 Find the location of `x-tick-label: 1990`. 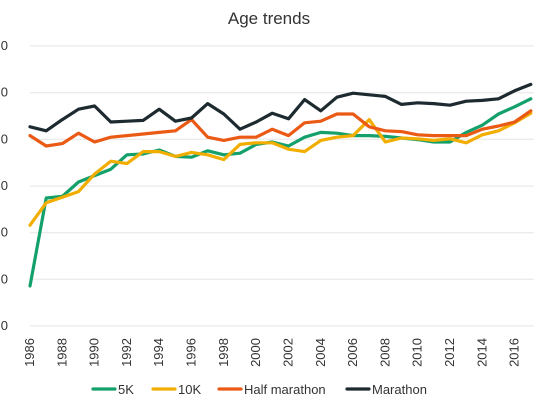

x-tick-label: 1990 is located at coordinates (94, 352).